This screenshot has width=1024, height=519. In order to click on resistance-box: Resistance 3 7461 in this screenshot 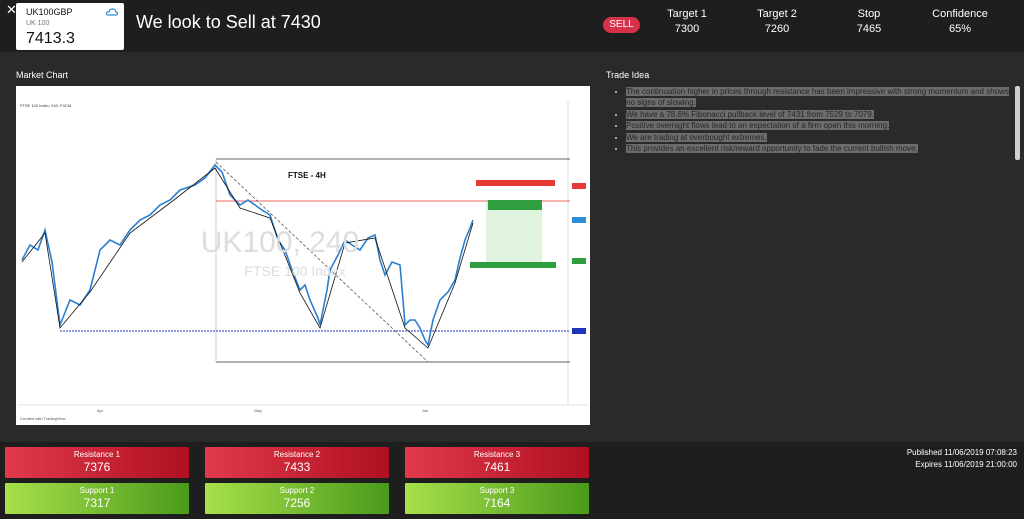, I will do `click(497, 462)`.